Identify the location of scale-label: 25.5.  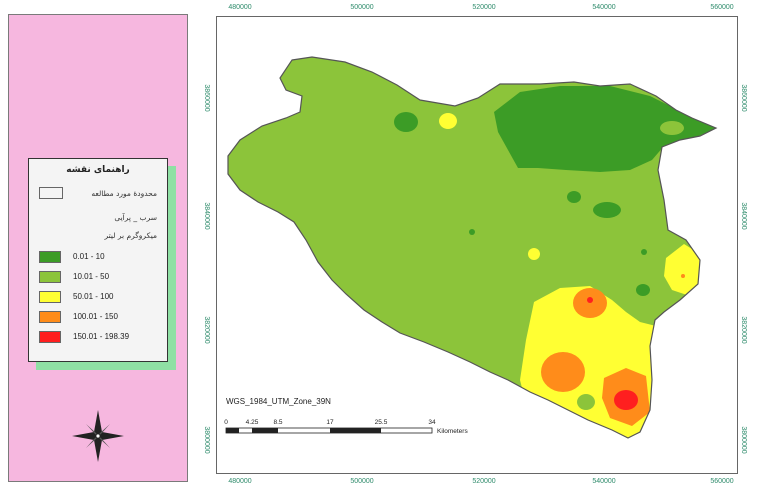
(381, 422).